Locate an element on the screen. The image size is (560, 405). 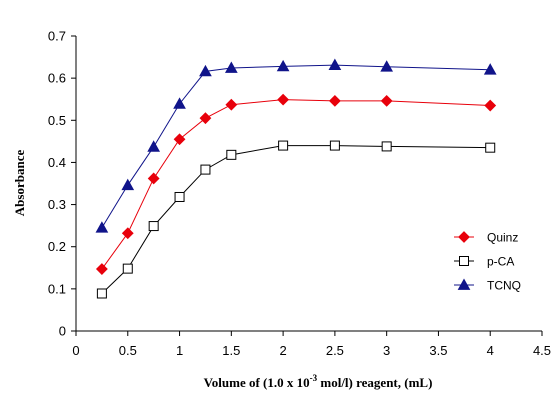
x-tick-label: 4.5 is located at coordinates (542, 350).